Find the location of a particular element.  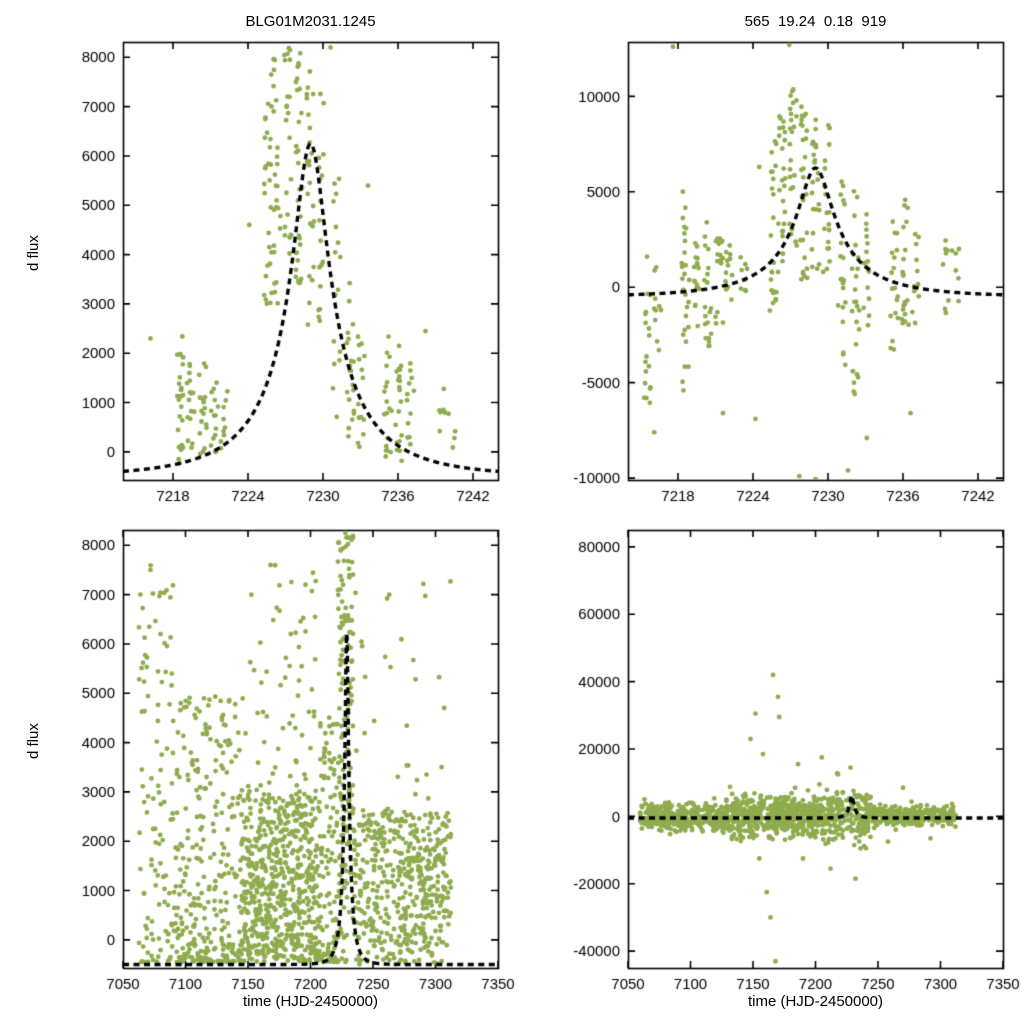

panel-title-fit-parameters: 565 19.24 0.18 919 is located at coordinates (815, 21).